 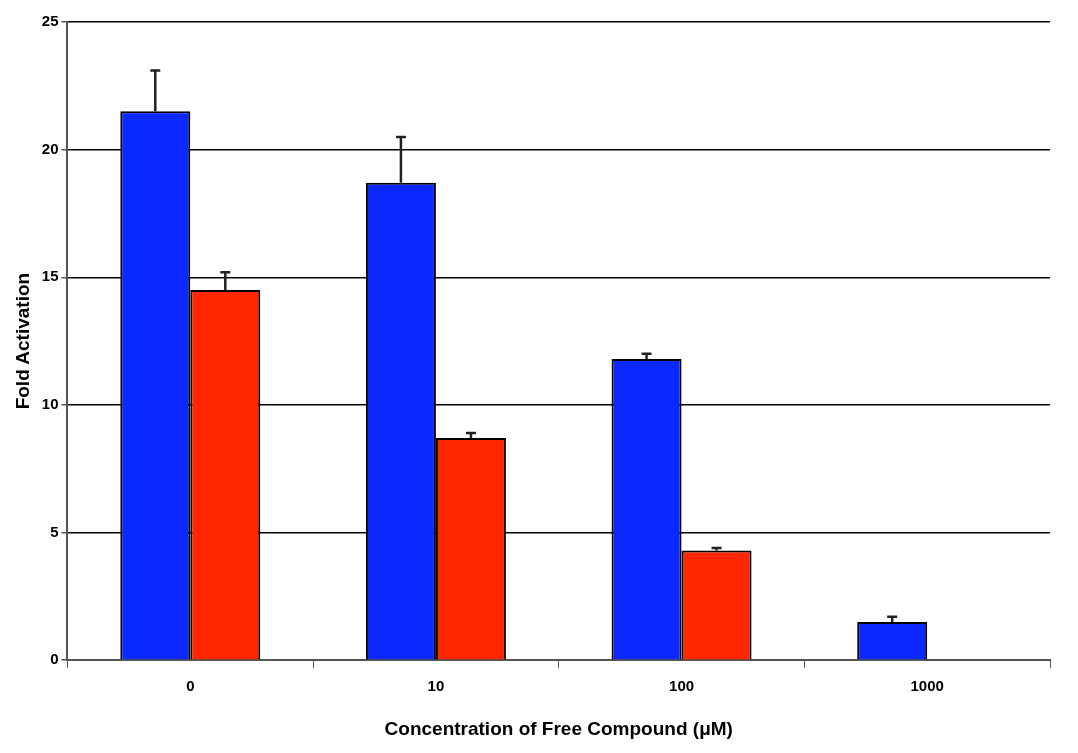 I want to click on y-tick-label: 0, so click(x=54, y=659).